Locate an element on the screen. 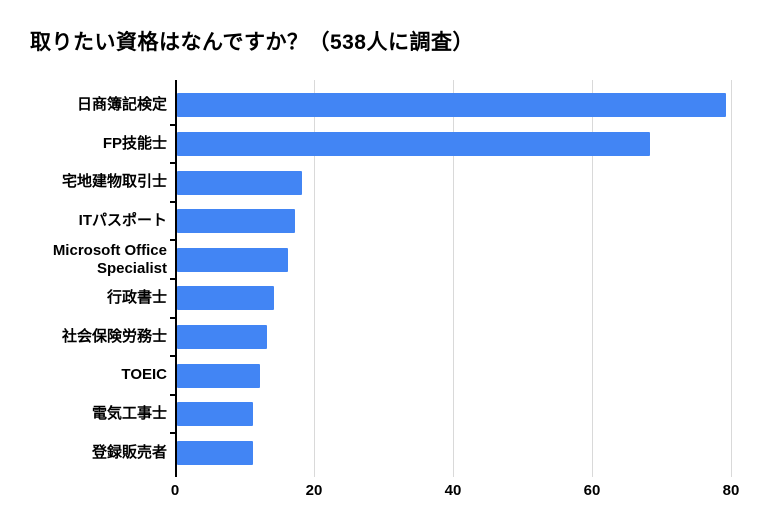 The height and width of the screenshot is (532, 757). x-axis-tick-label: 80 is located at coordinates (731, 490).